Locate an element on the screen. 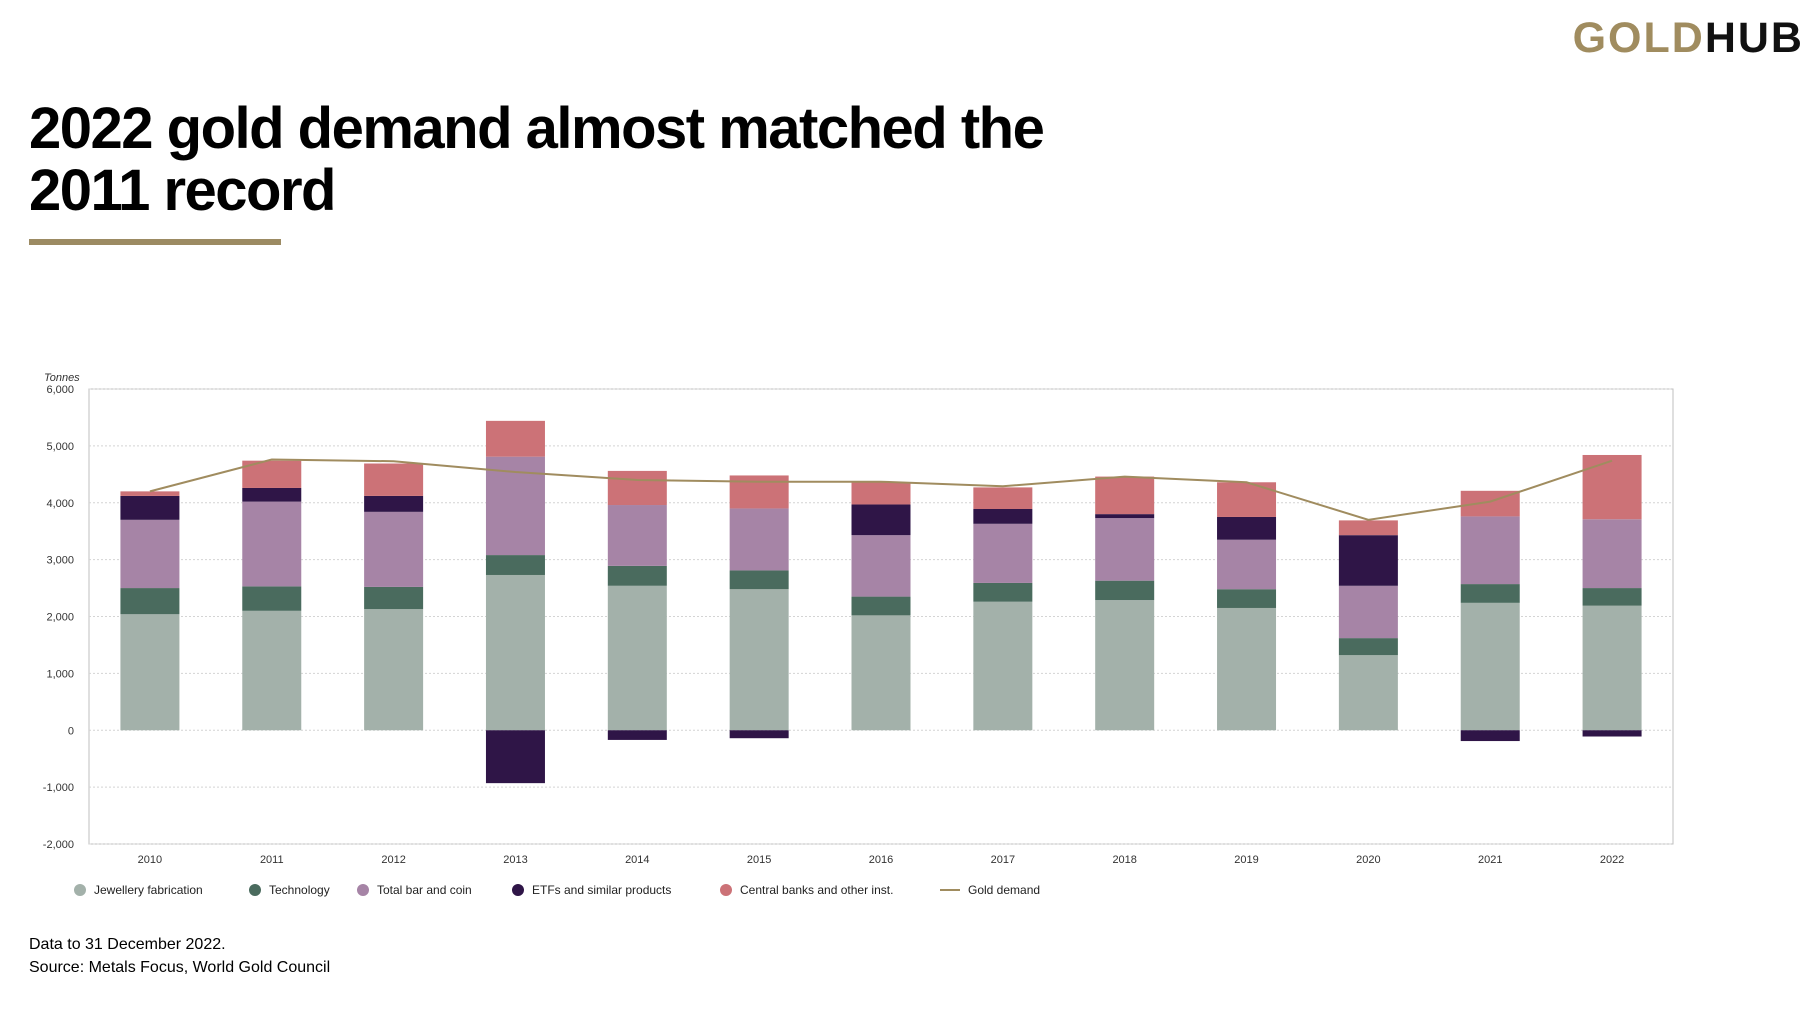  x-tick-label: 2015 is located at coordinates (759, 860).